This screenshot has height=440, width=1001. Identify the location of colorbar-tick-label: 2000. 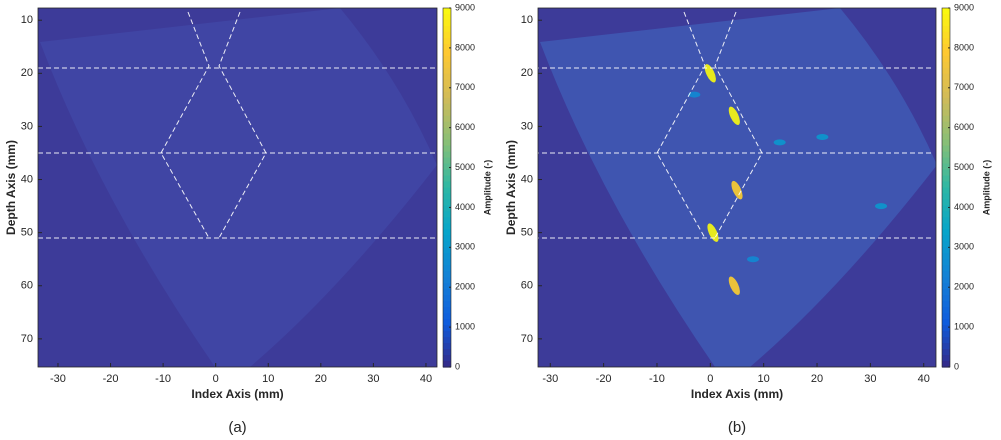
(964, 287).